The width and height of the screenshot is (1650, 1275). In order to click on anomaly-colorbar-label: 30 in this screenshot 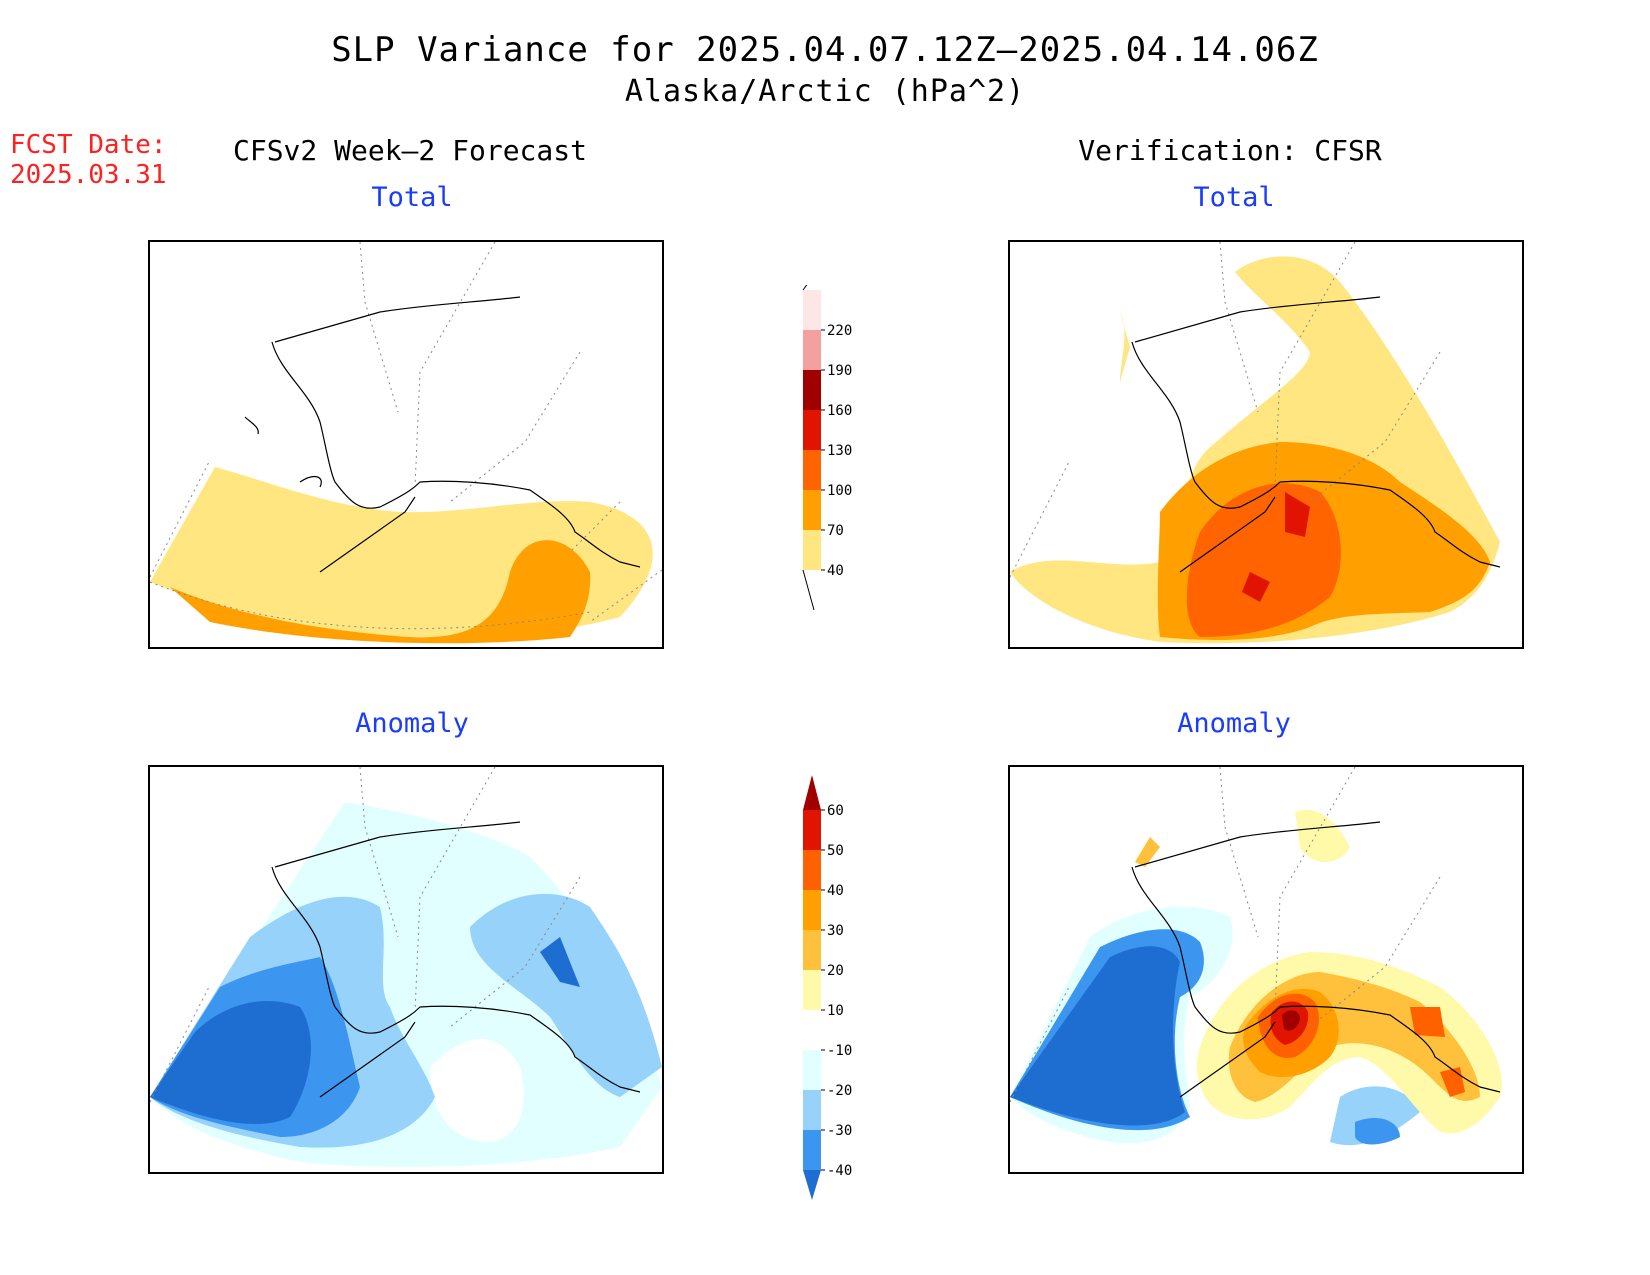, I will do `click(835, 931)`.